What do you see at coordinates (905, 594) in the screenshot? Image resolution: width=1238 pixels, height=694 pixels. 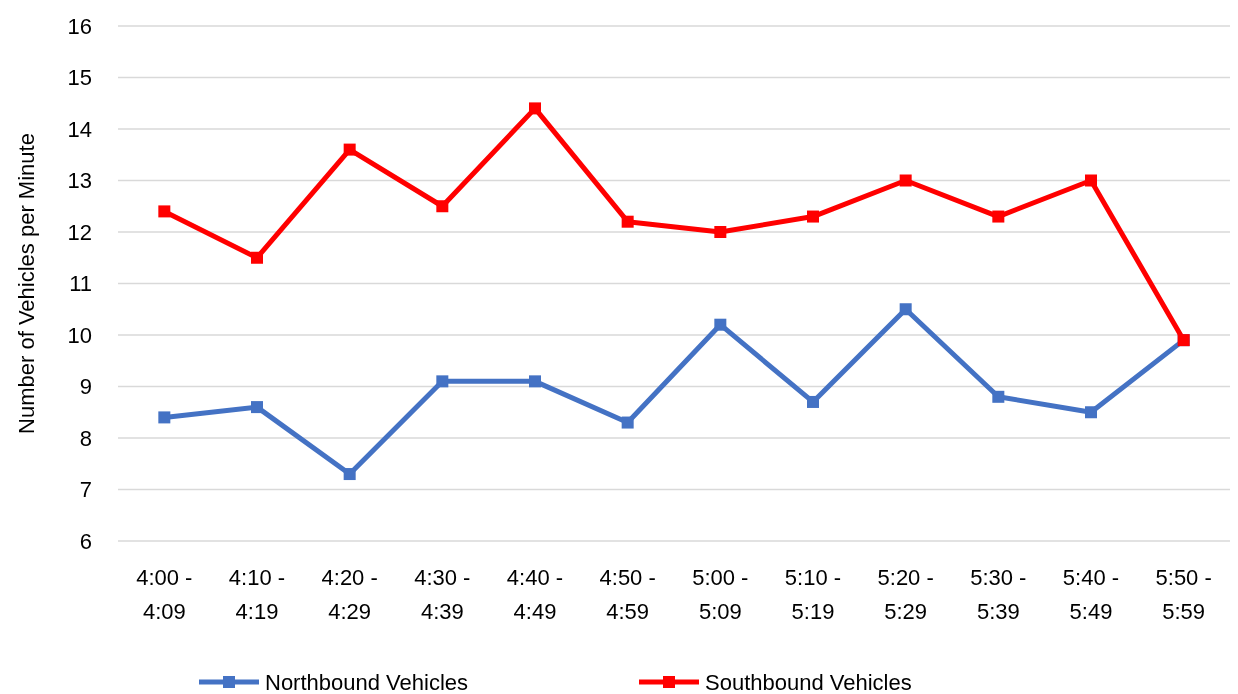 I see `x-tick-label: 5:20 - 5:29` at bounding box center [905, 594].